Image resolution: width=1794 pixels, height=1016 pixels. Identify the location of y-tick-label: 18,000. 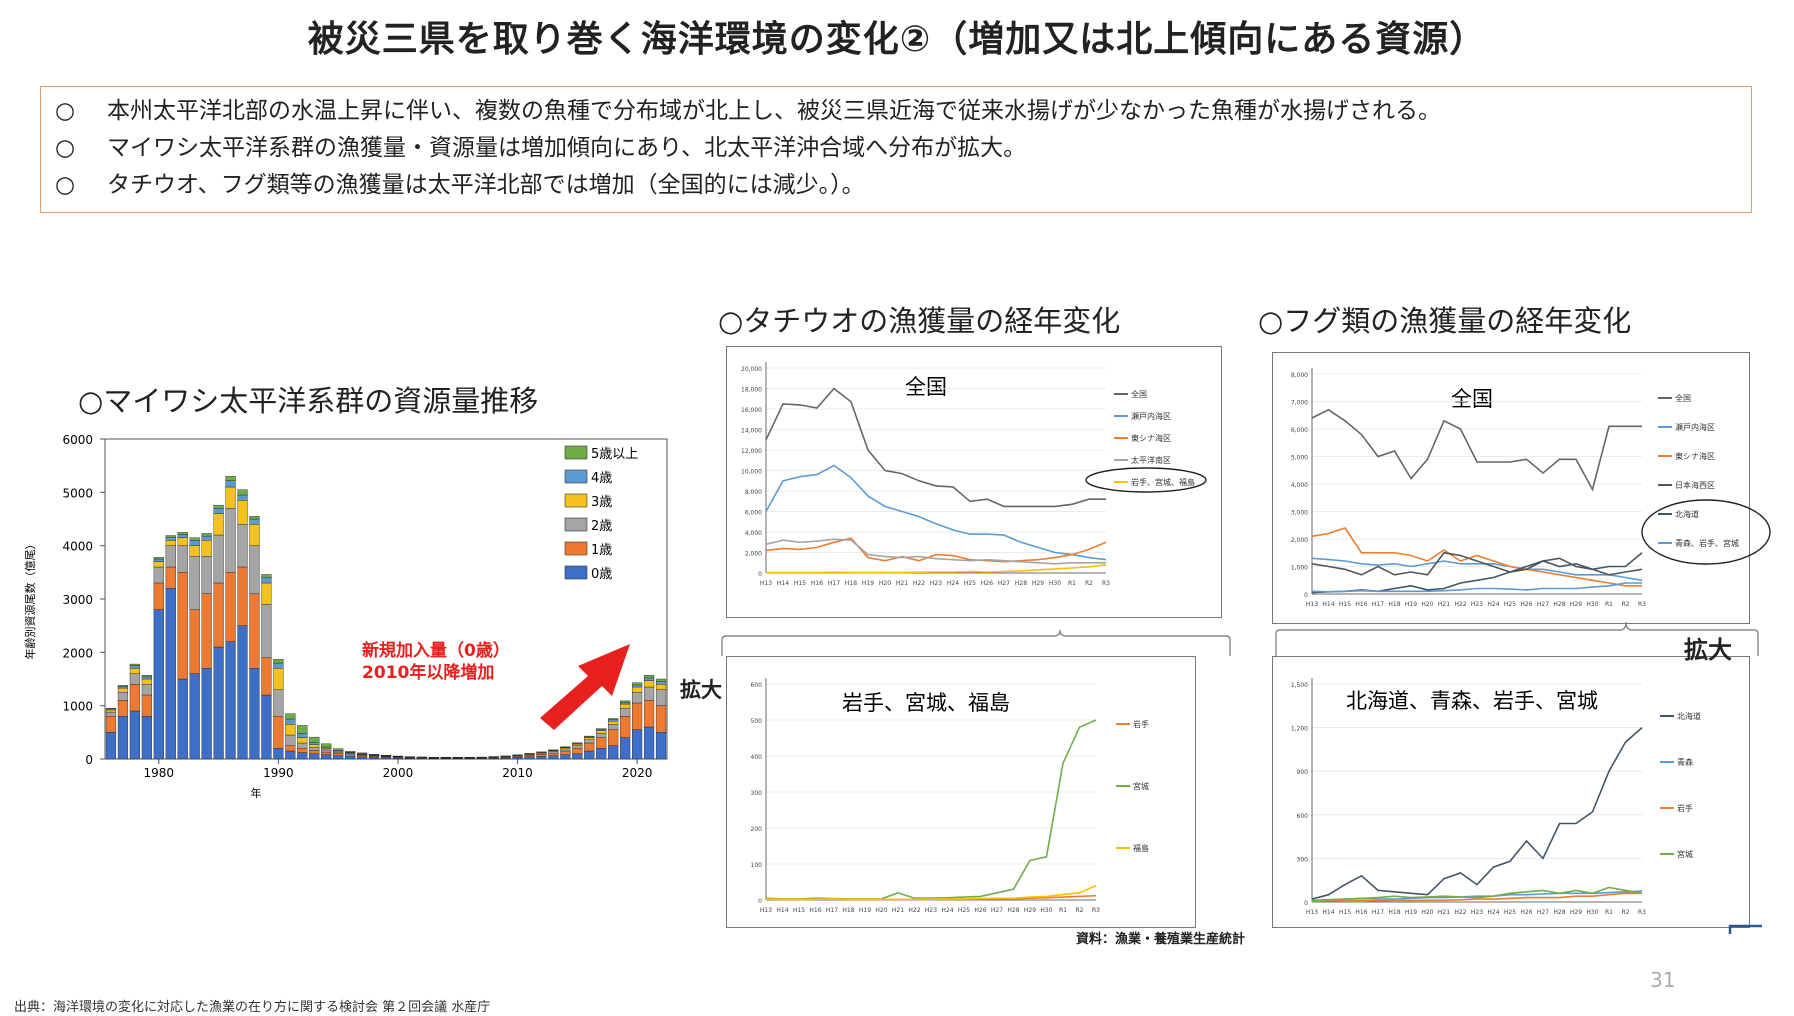
(751, 390).